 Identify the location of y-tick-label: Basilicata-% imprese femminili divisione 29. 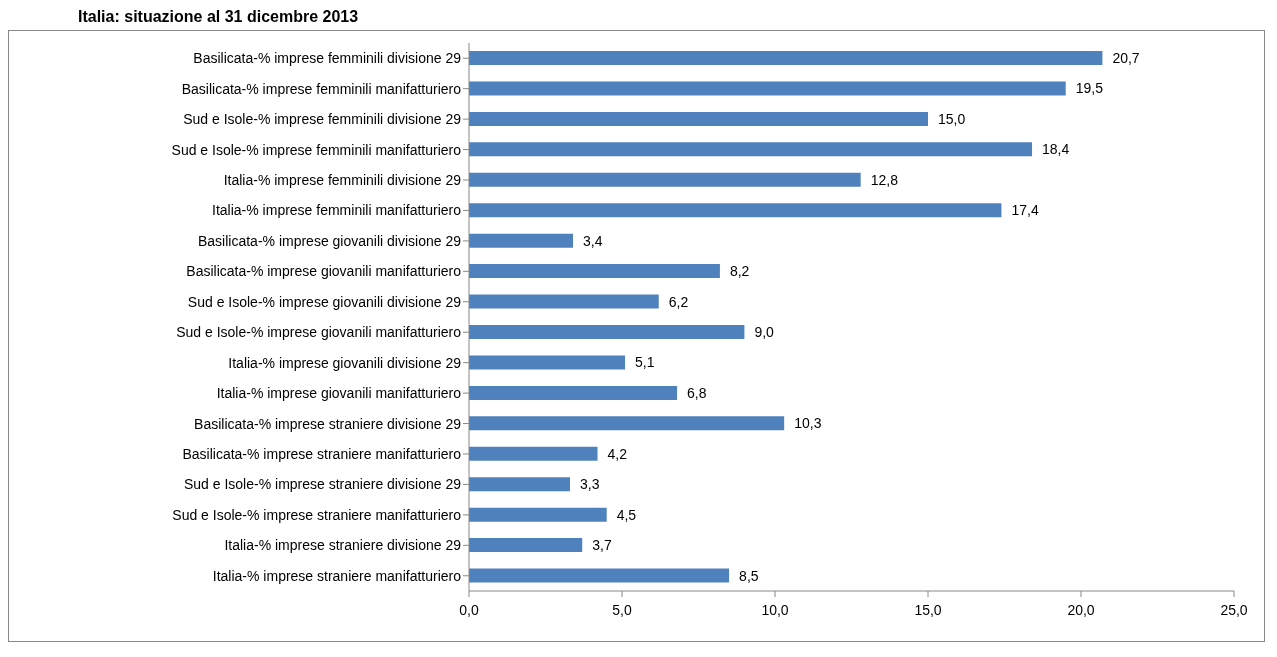
(327, 58).